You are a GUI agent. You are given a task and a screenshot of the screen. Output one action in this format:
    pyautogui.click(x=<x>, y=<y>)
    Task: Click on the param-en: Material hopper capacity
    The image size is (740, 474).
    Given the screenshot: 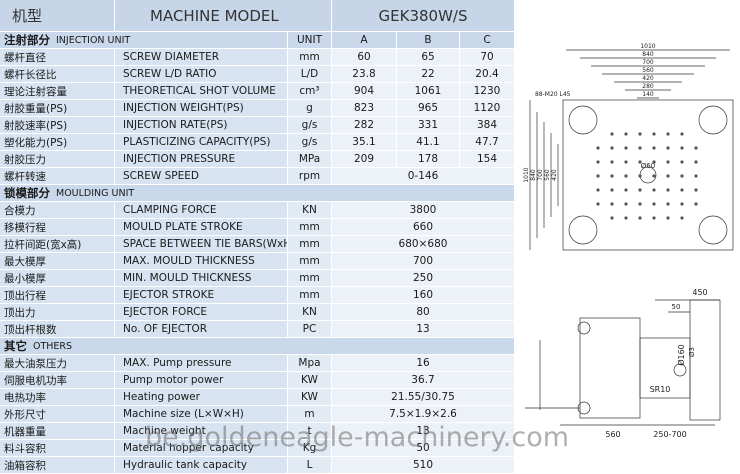 What is the action you would take?
    pyautogui.click(x=201, y=448)
    